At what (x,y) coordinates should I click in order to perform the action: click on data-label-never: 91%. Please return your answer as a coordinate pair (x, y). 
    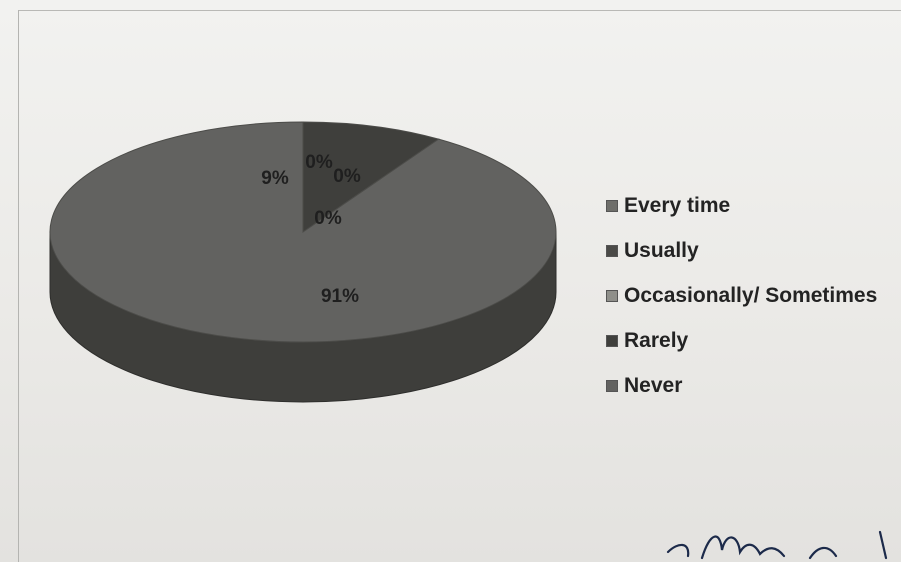
    Looking at the image, I should click on (340, 296).